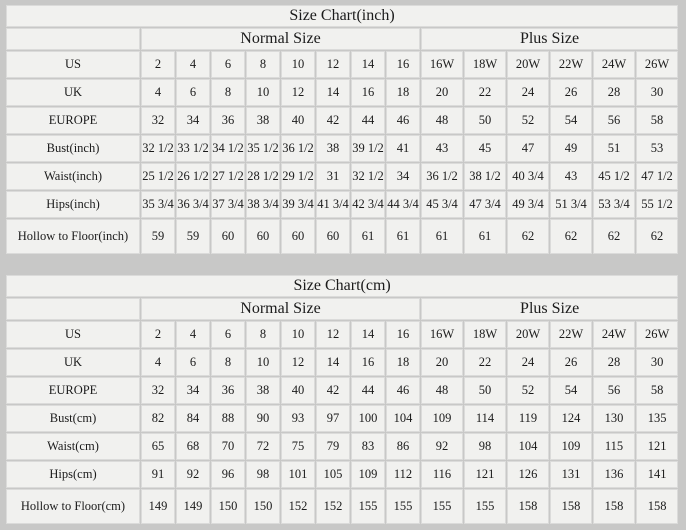  Describe the element at coordinates (73, 474) in the screenshot. I see `row-label: Hips(cm)` at that location.